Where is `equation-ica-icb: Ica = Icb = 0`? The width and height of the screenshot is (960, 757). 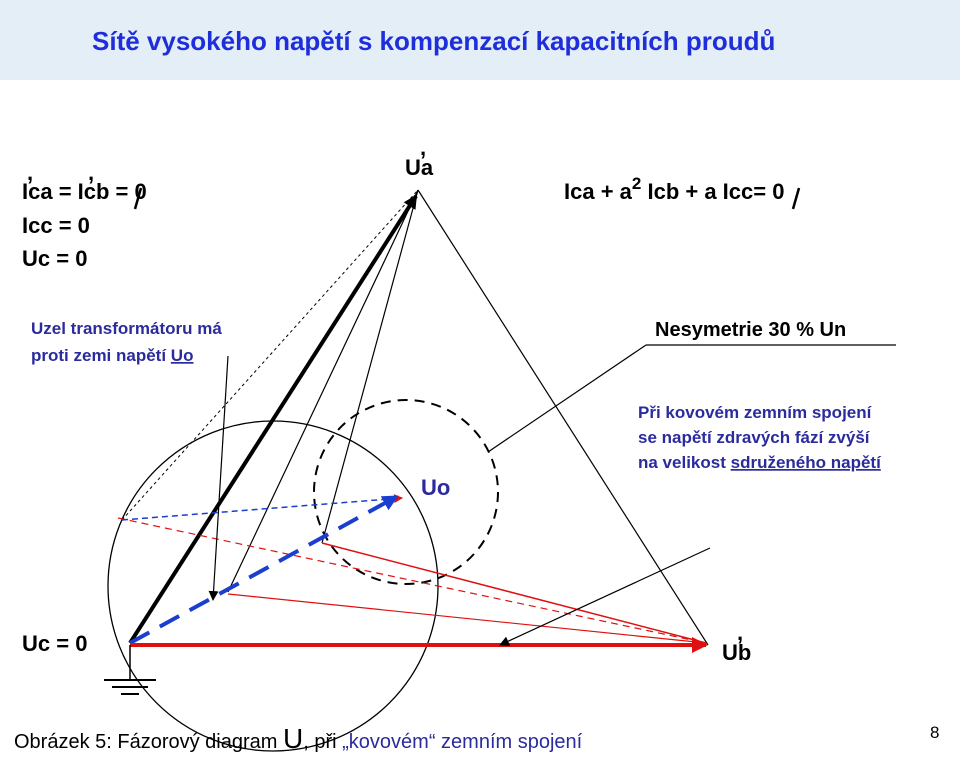 equation-ica-icb: Ica = Icb = 0 is located at coordinates (84, 191).